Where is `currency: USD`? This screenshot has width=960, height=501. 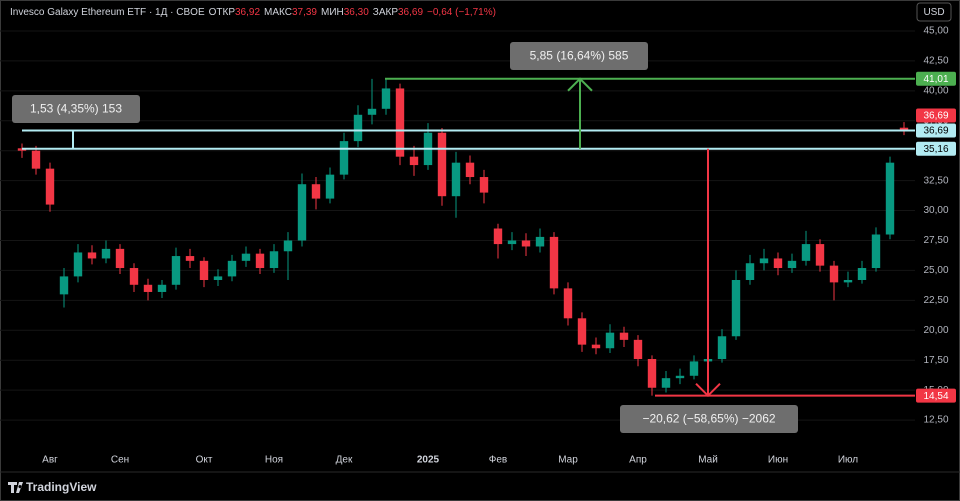
currency: USD is located at coordinates (933, 12).